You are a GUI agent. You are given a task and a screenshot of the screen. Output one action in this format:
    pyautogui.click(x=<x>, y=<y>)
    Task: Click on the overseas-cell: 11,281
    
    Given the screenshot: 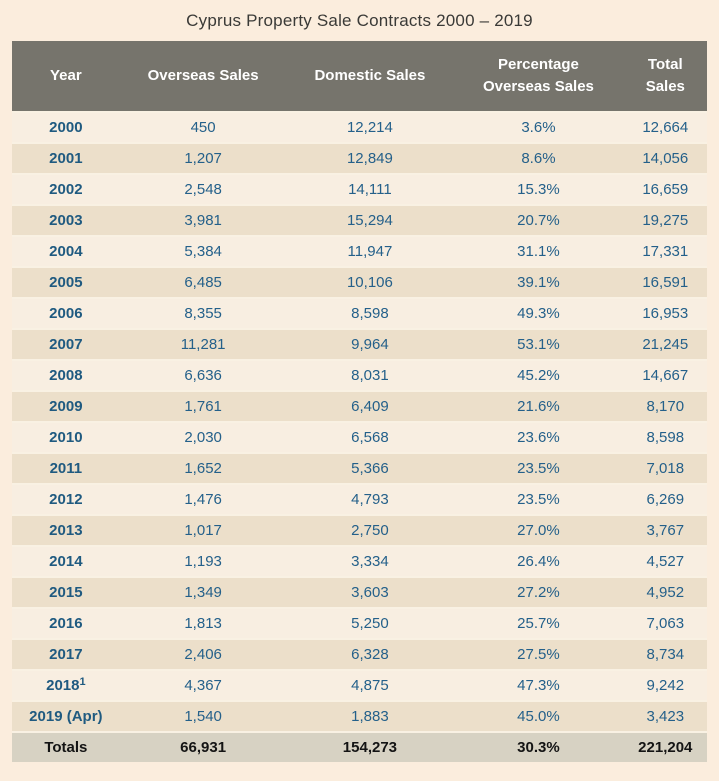 What is the action you would take?
    pyautogui.click(x=203, y=344)
    